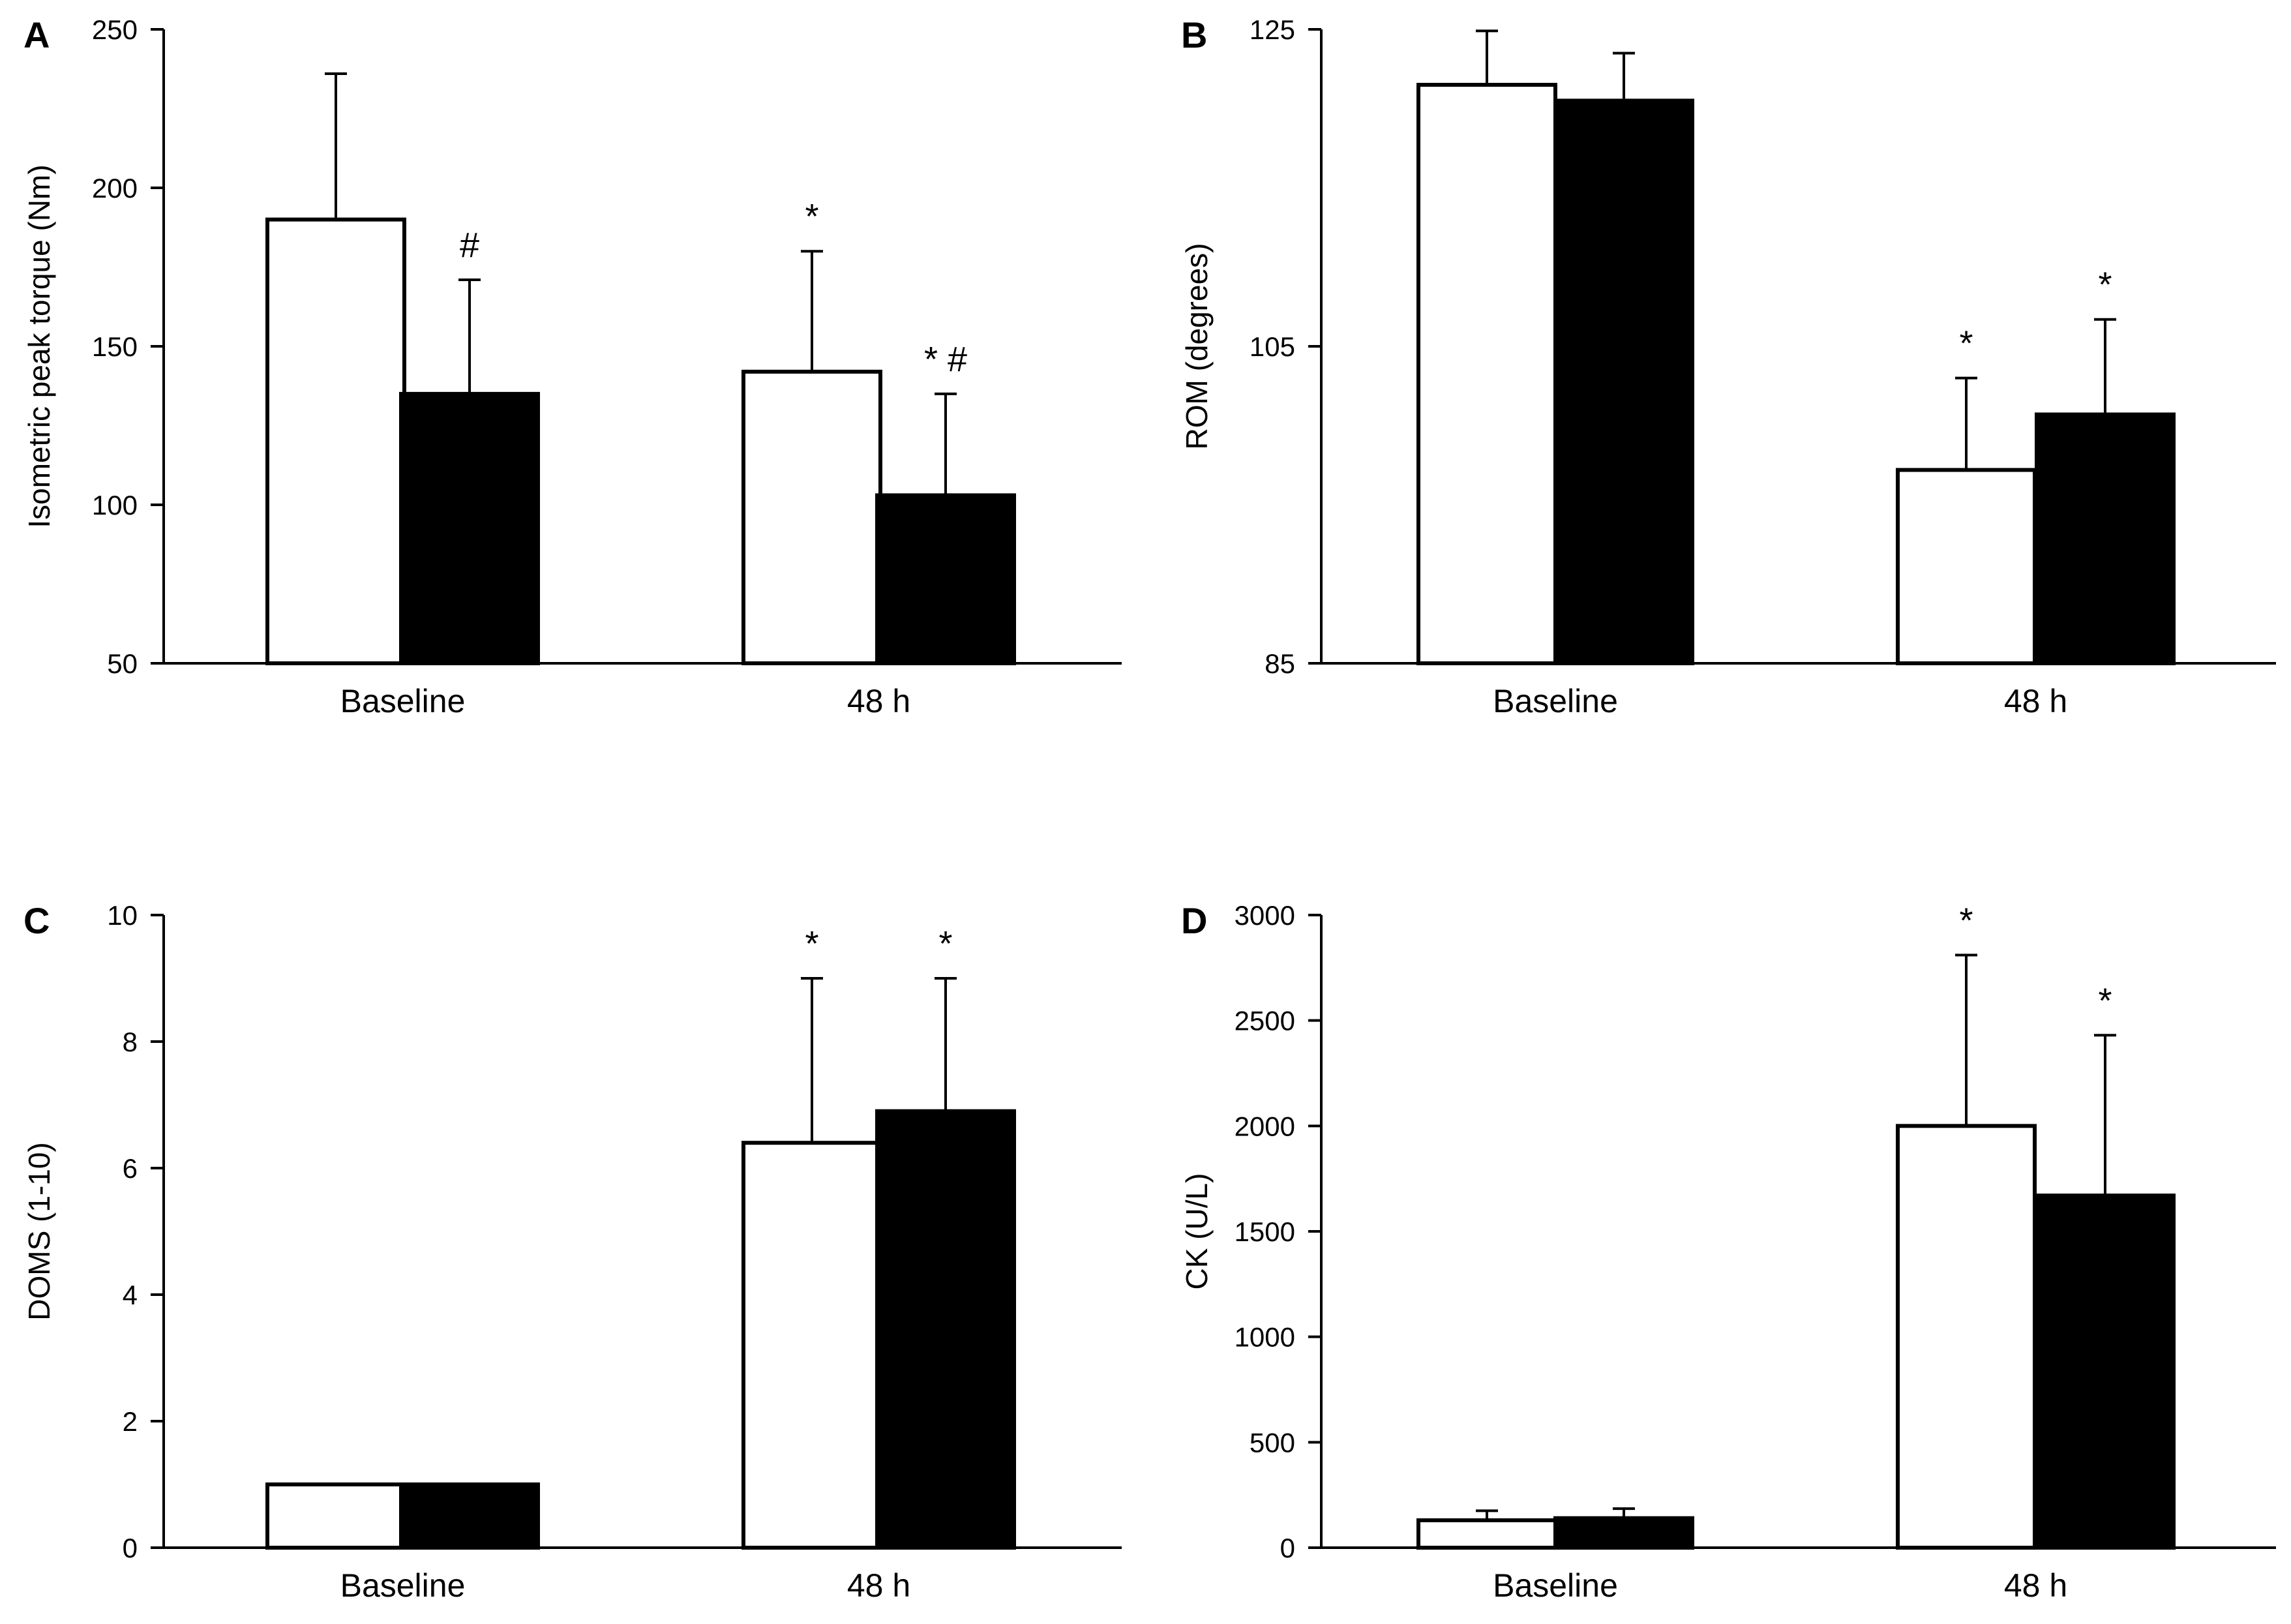 This screenshot has width=2291, height=1624. I want to click on panel-b-bar-filled-48h, so click(2105, 538).